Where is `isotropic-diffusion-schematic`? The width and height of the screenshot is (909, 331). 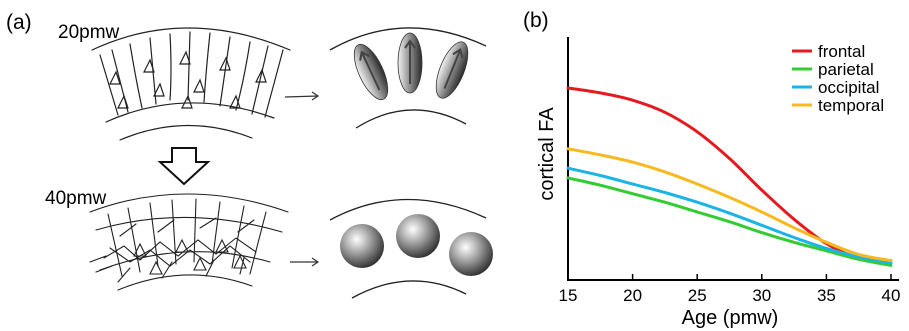
isotropic-diffusion-schematic is located at coordinates (411, 248).